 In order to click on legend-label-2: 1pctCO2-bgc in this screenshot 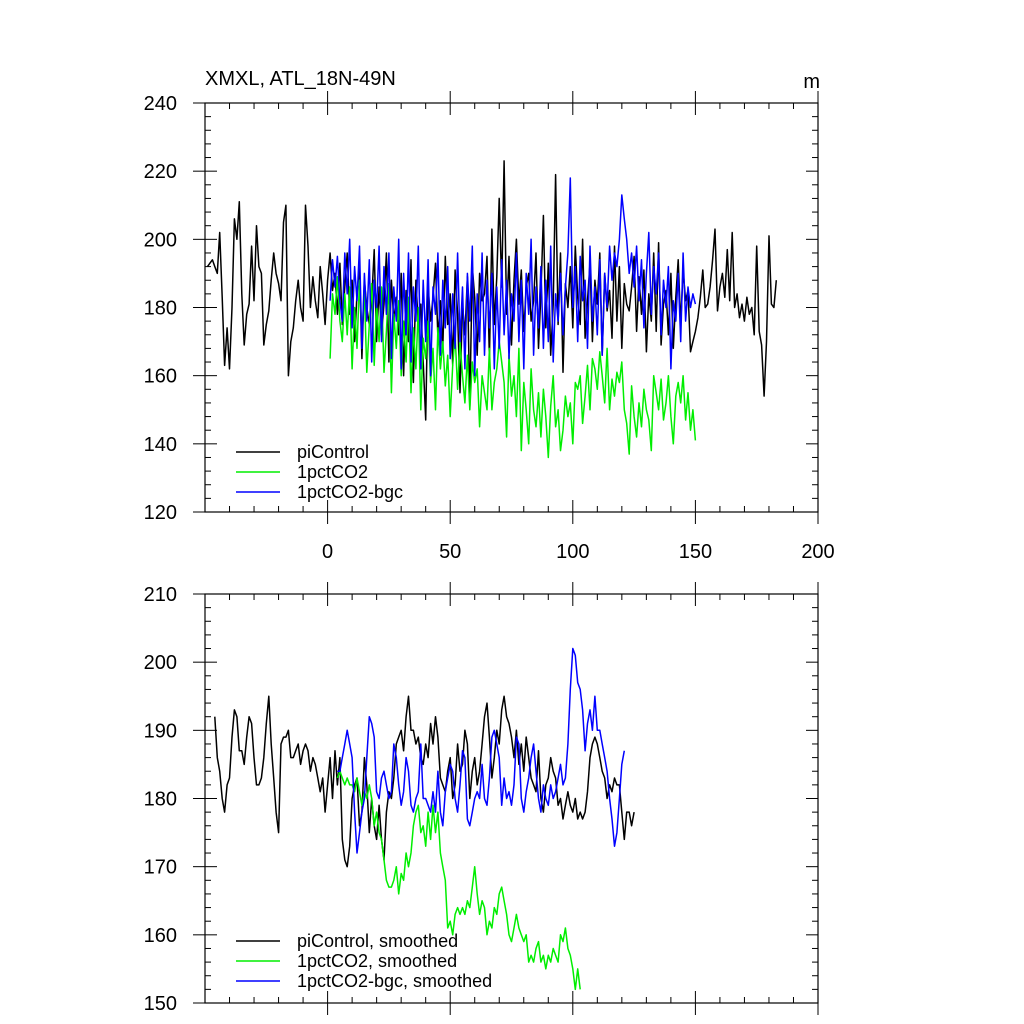, I will do `click(350, 492)`.